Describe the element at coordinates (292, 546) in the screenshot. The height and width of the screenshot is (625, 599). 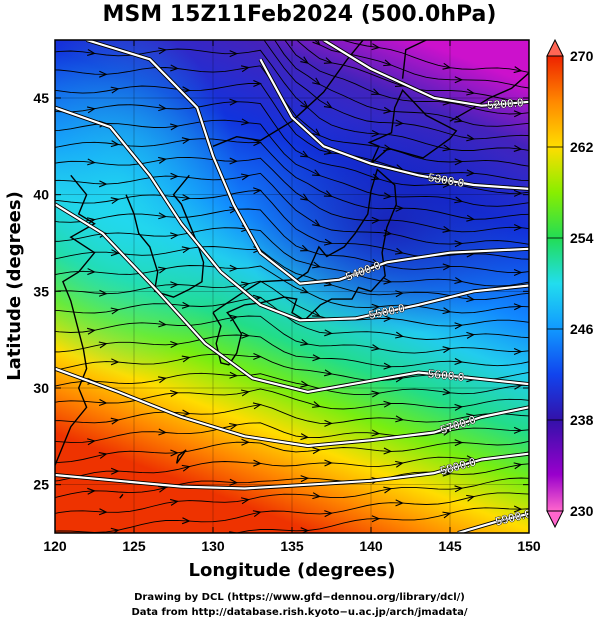
I see `x-tick-label: 135` at that location.